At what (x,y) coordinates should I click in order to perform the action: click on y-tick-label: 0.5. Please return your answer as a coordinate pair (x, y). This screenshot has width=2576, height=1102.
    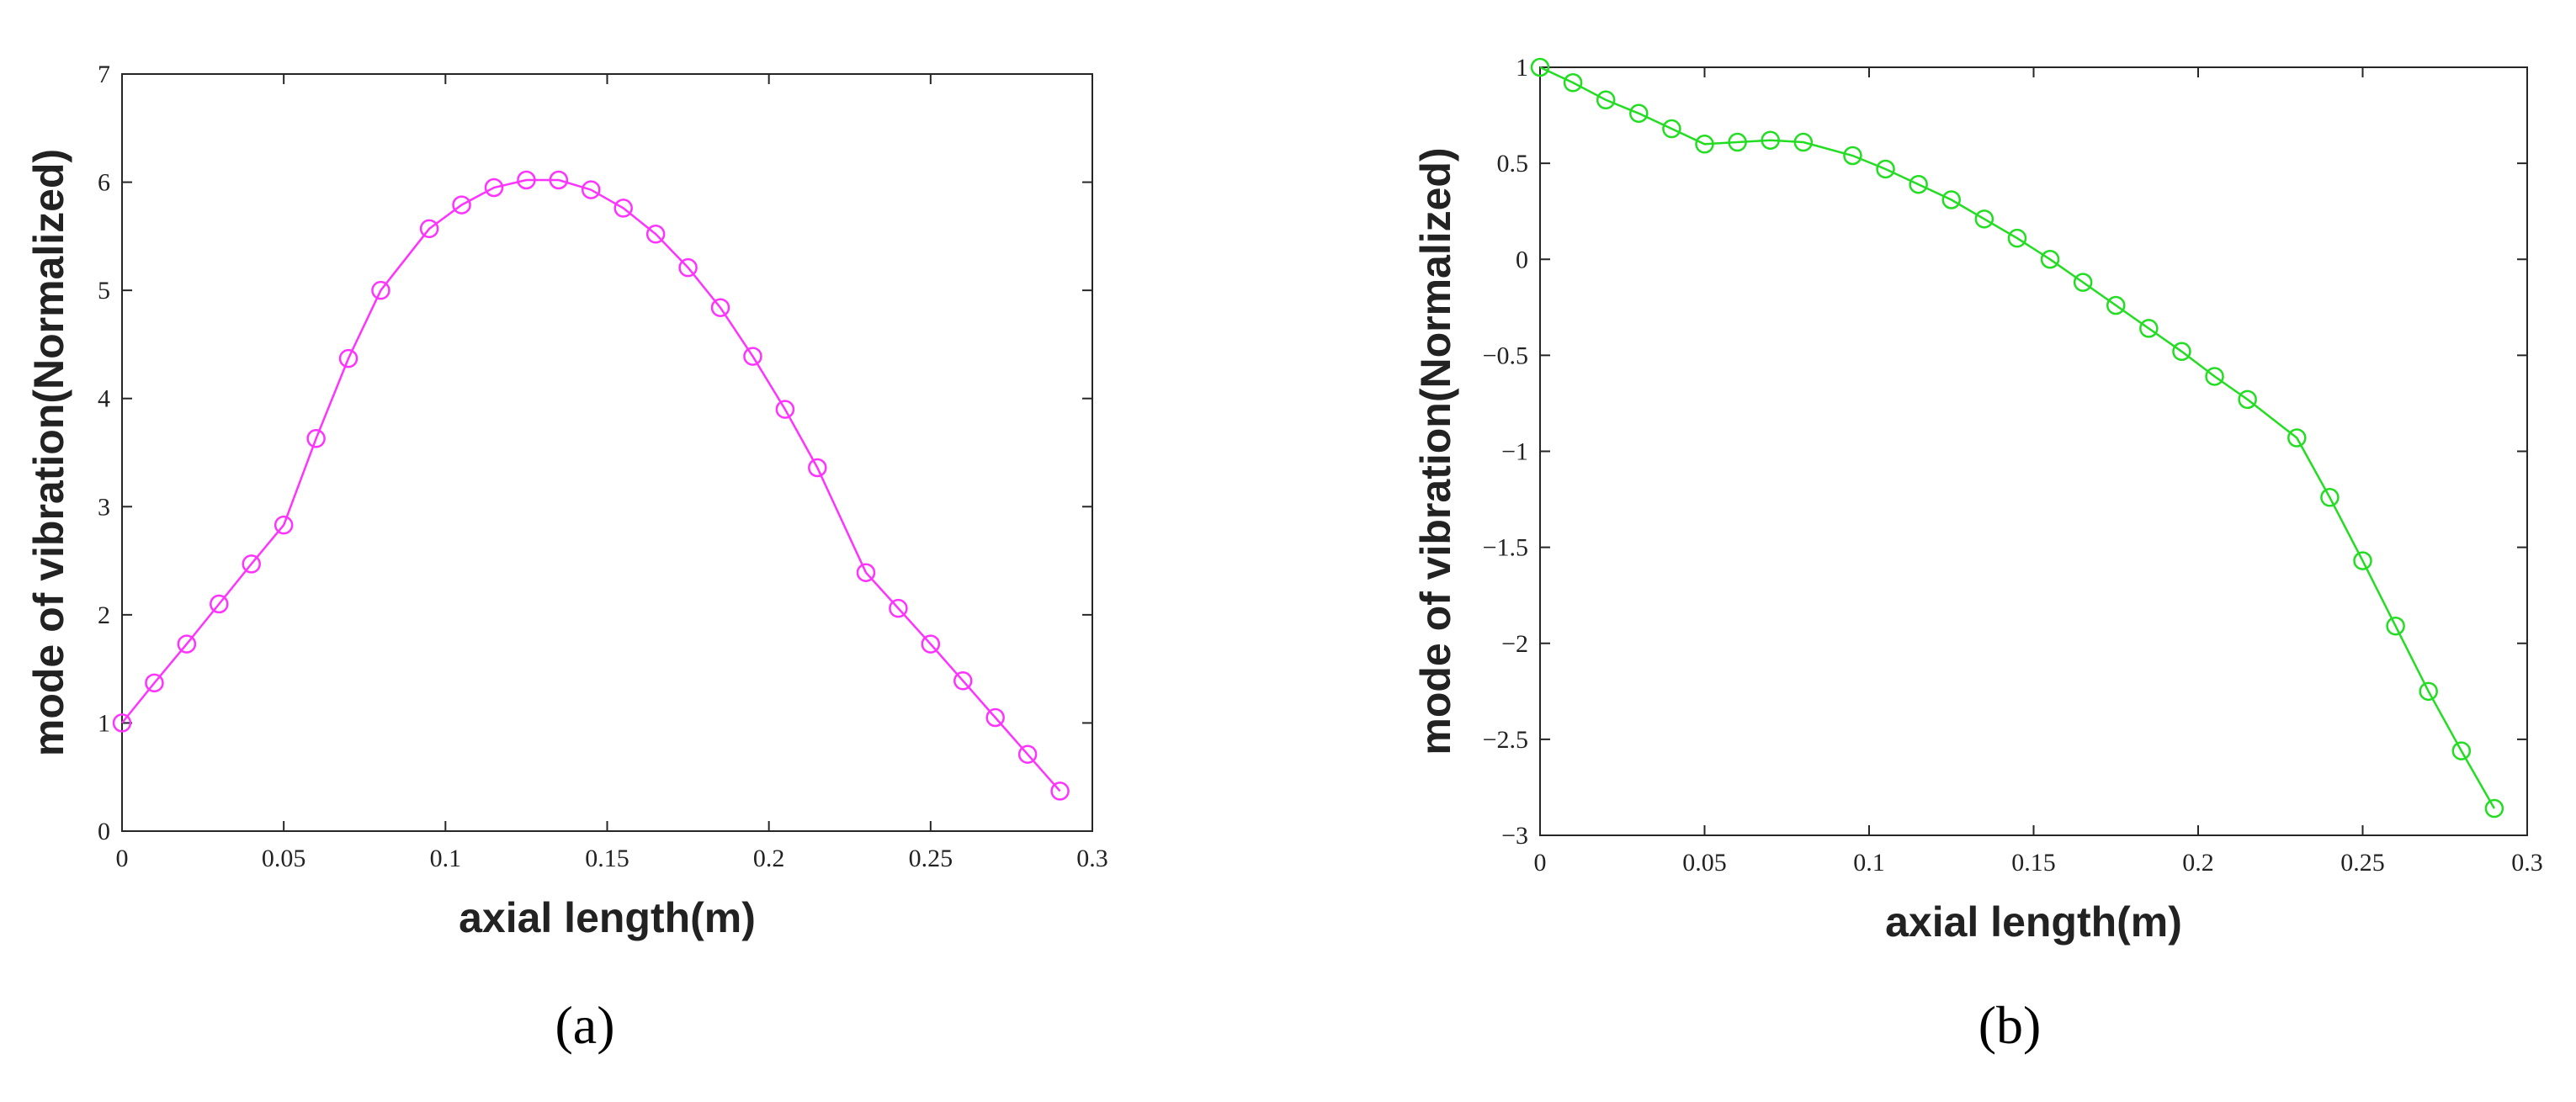
    Looking at the image, I should click on (1513, 164).